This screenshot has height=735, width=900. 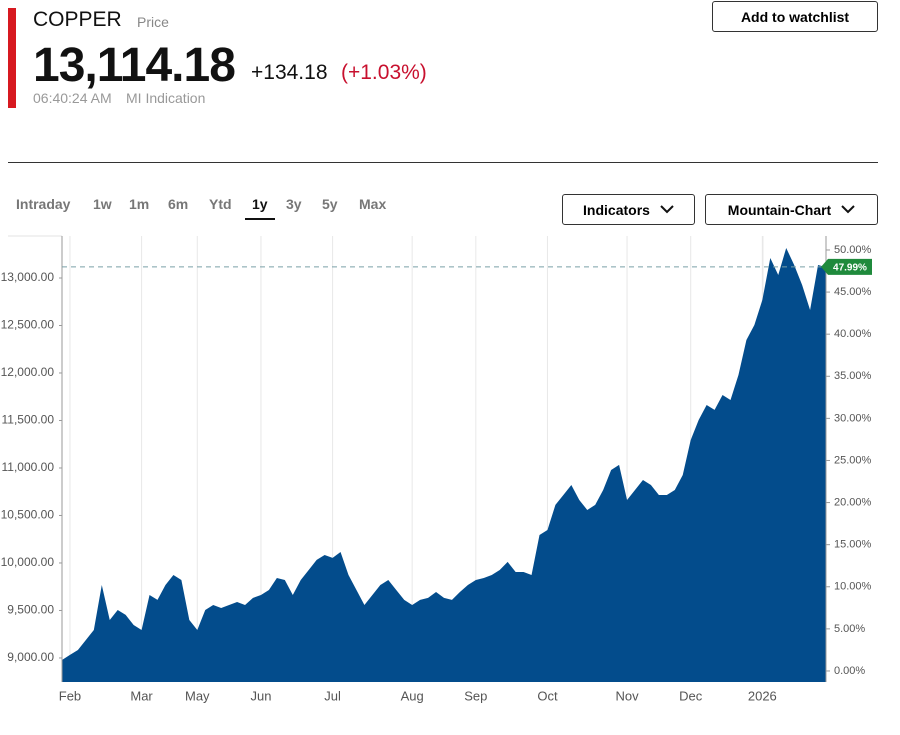 I want to click on current-badge, so click(x=846, y=266).